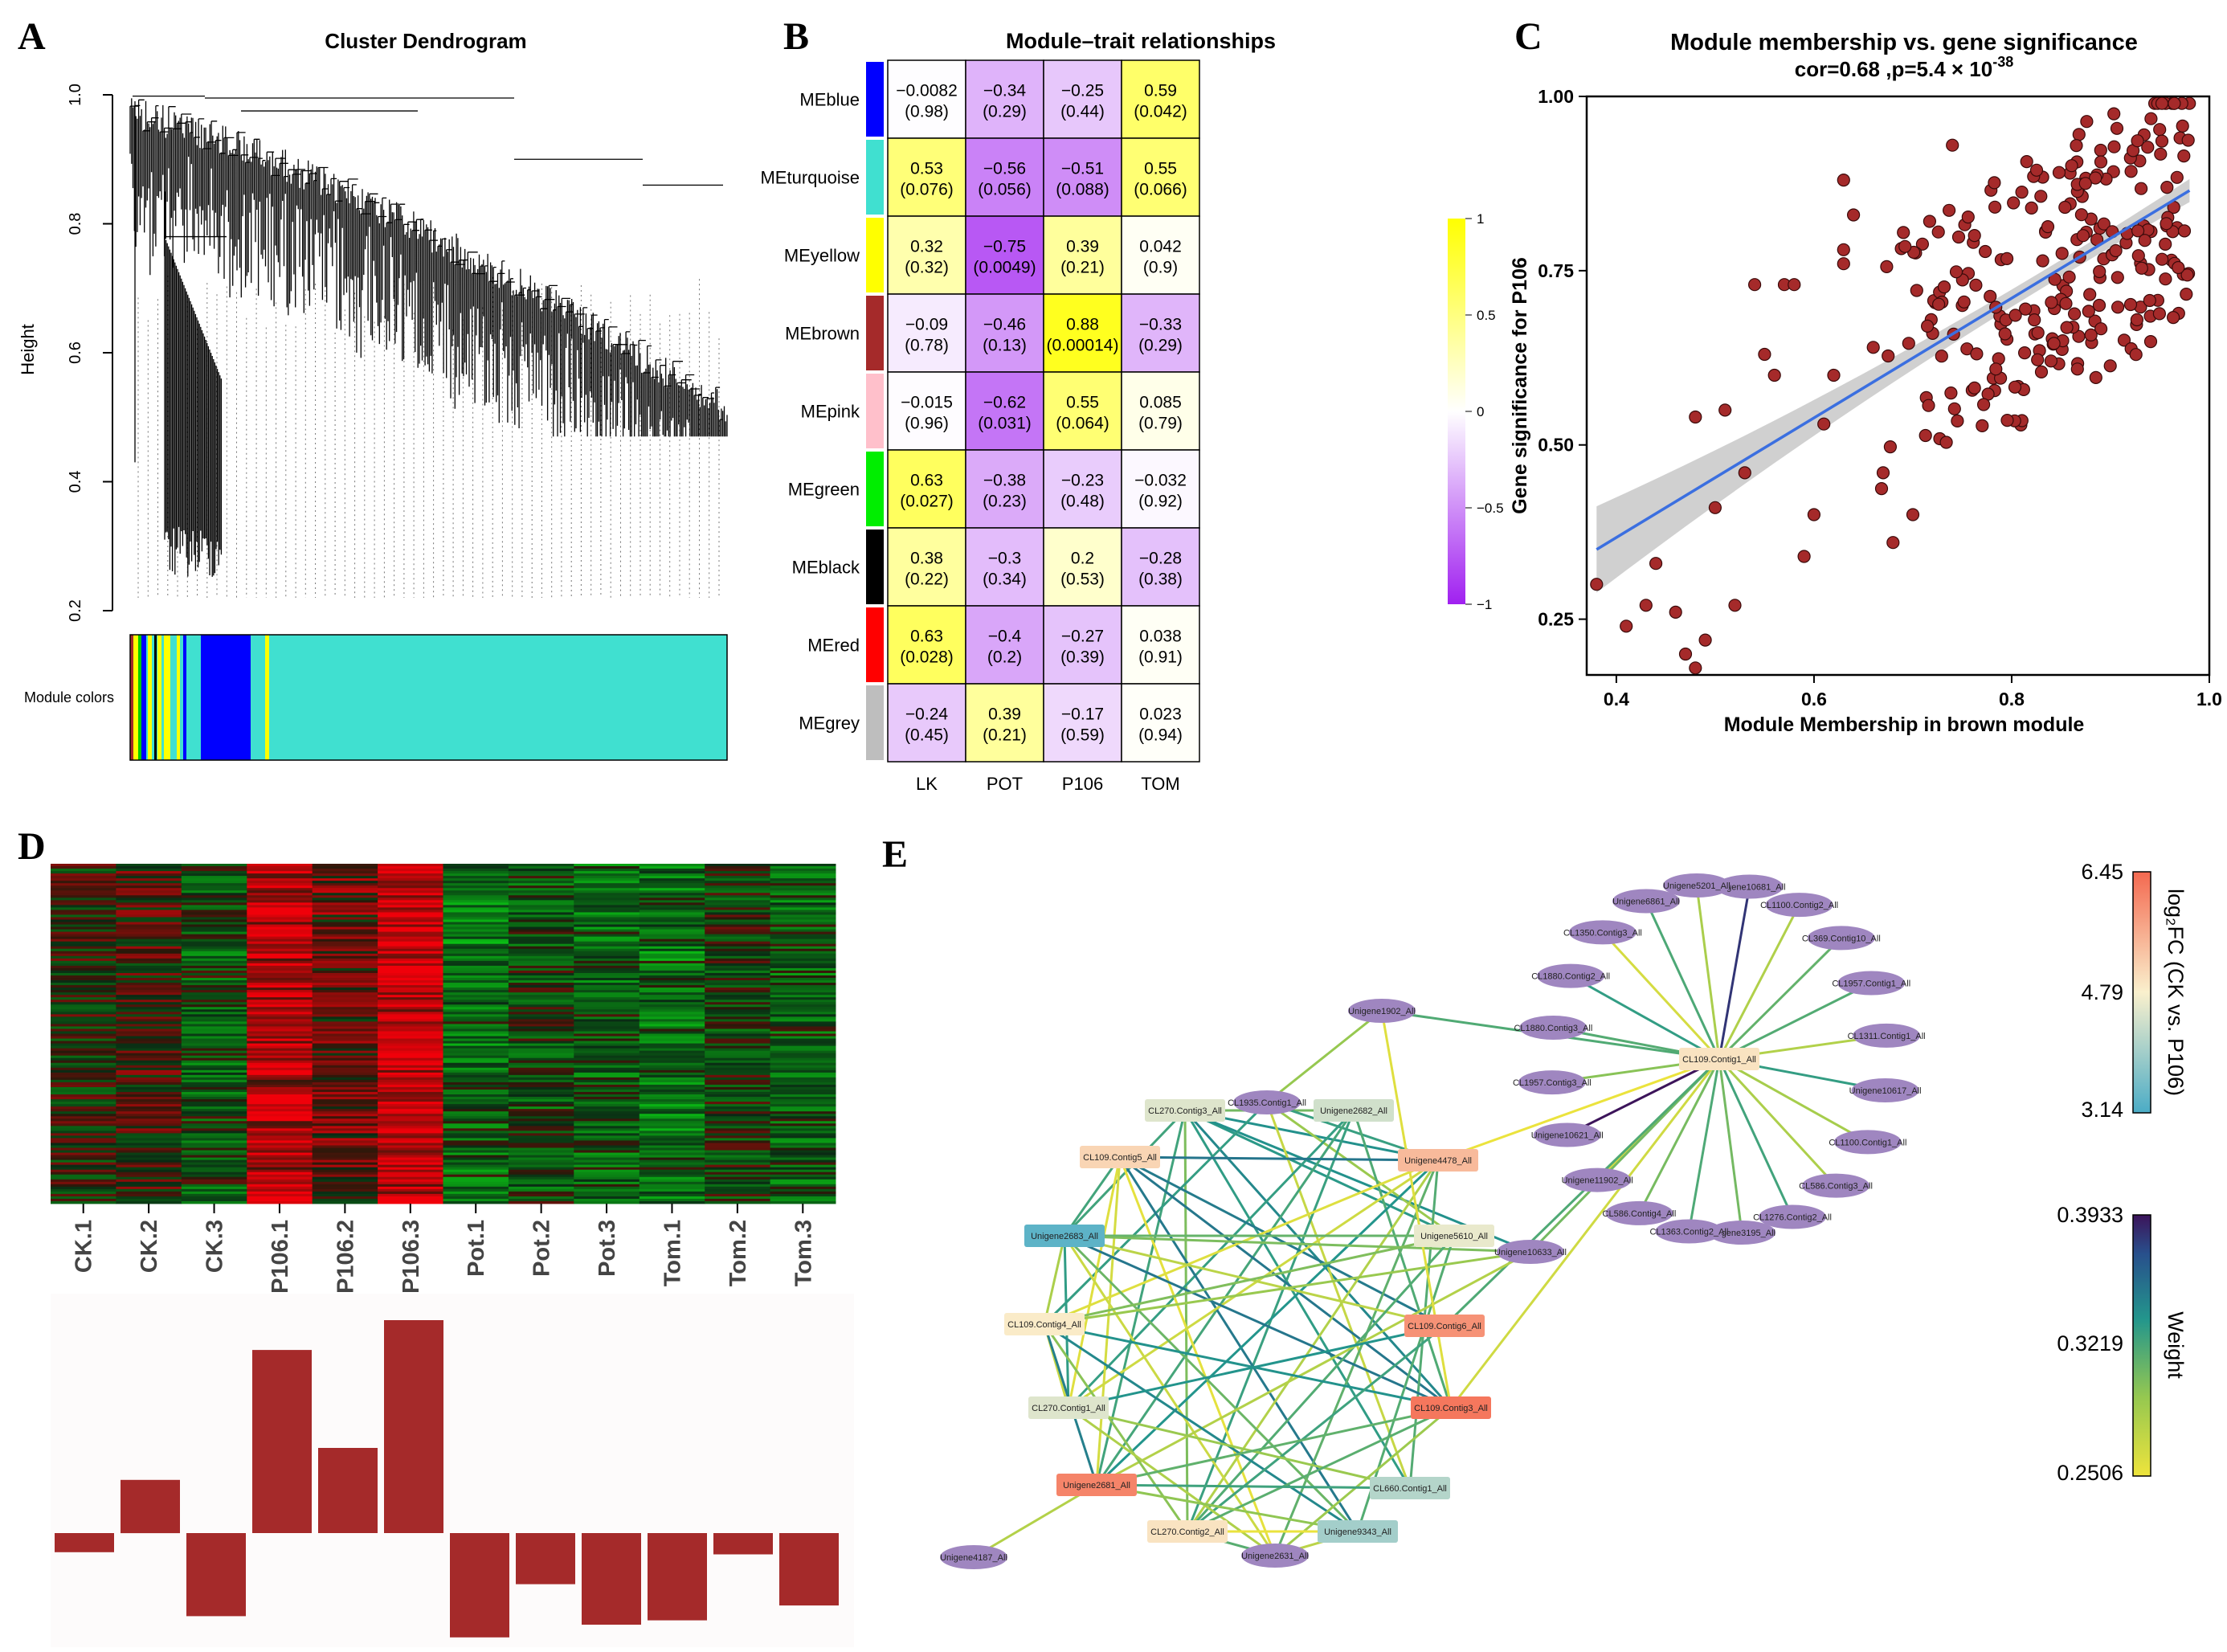  Describe the element at coordinates (1358, 1532) in the screenshot. I see `network-node-hub` at that location.